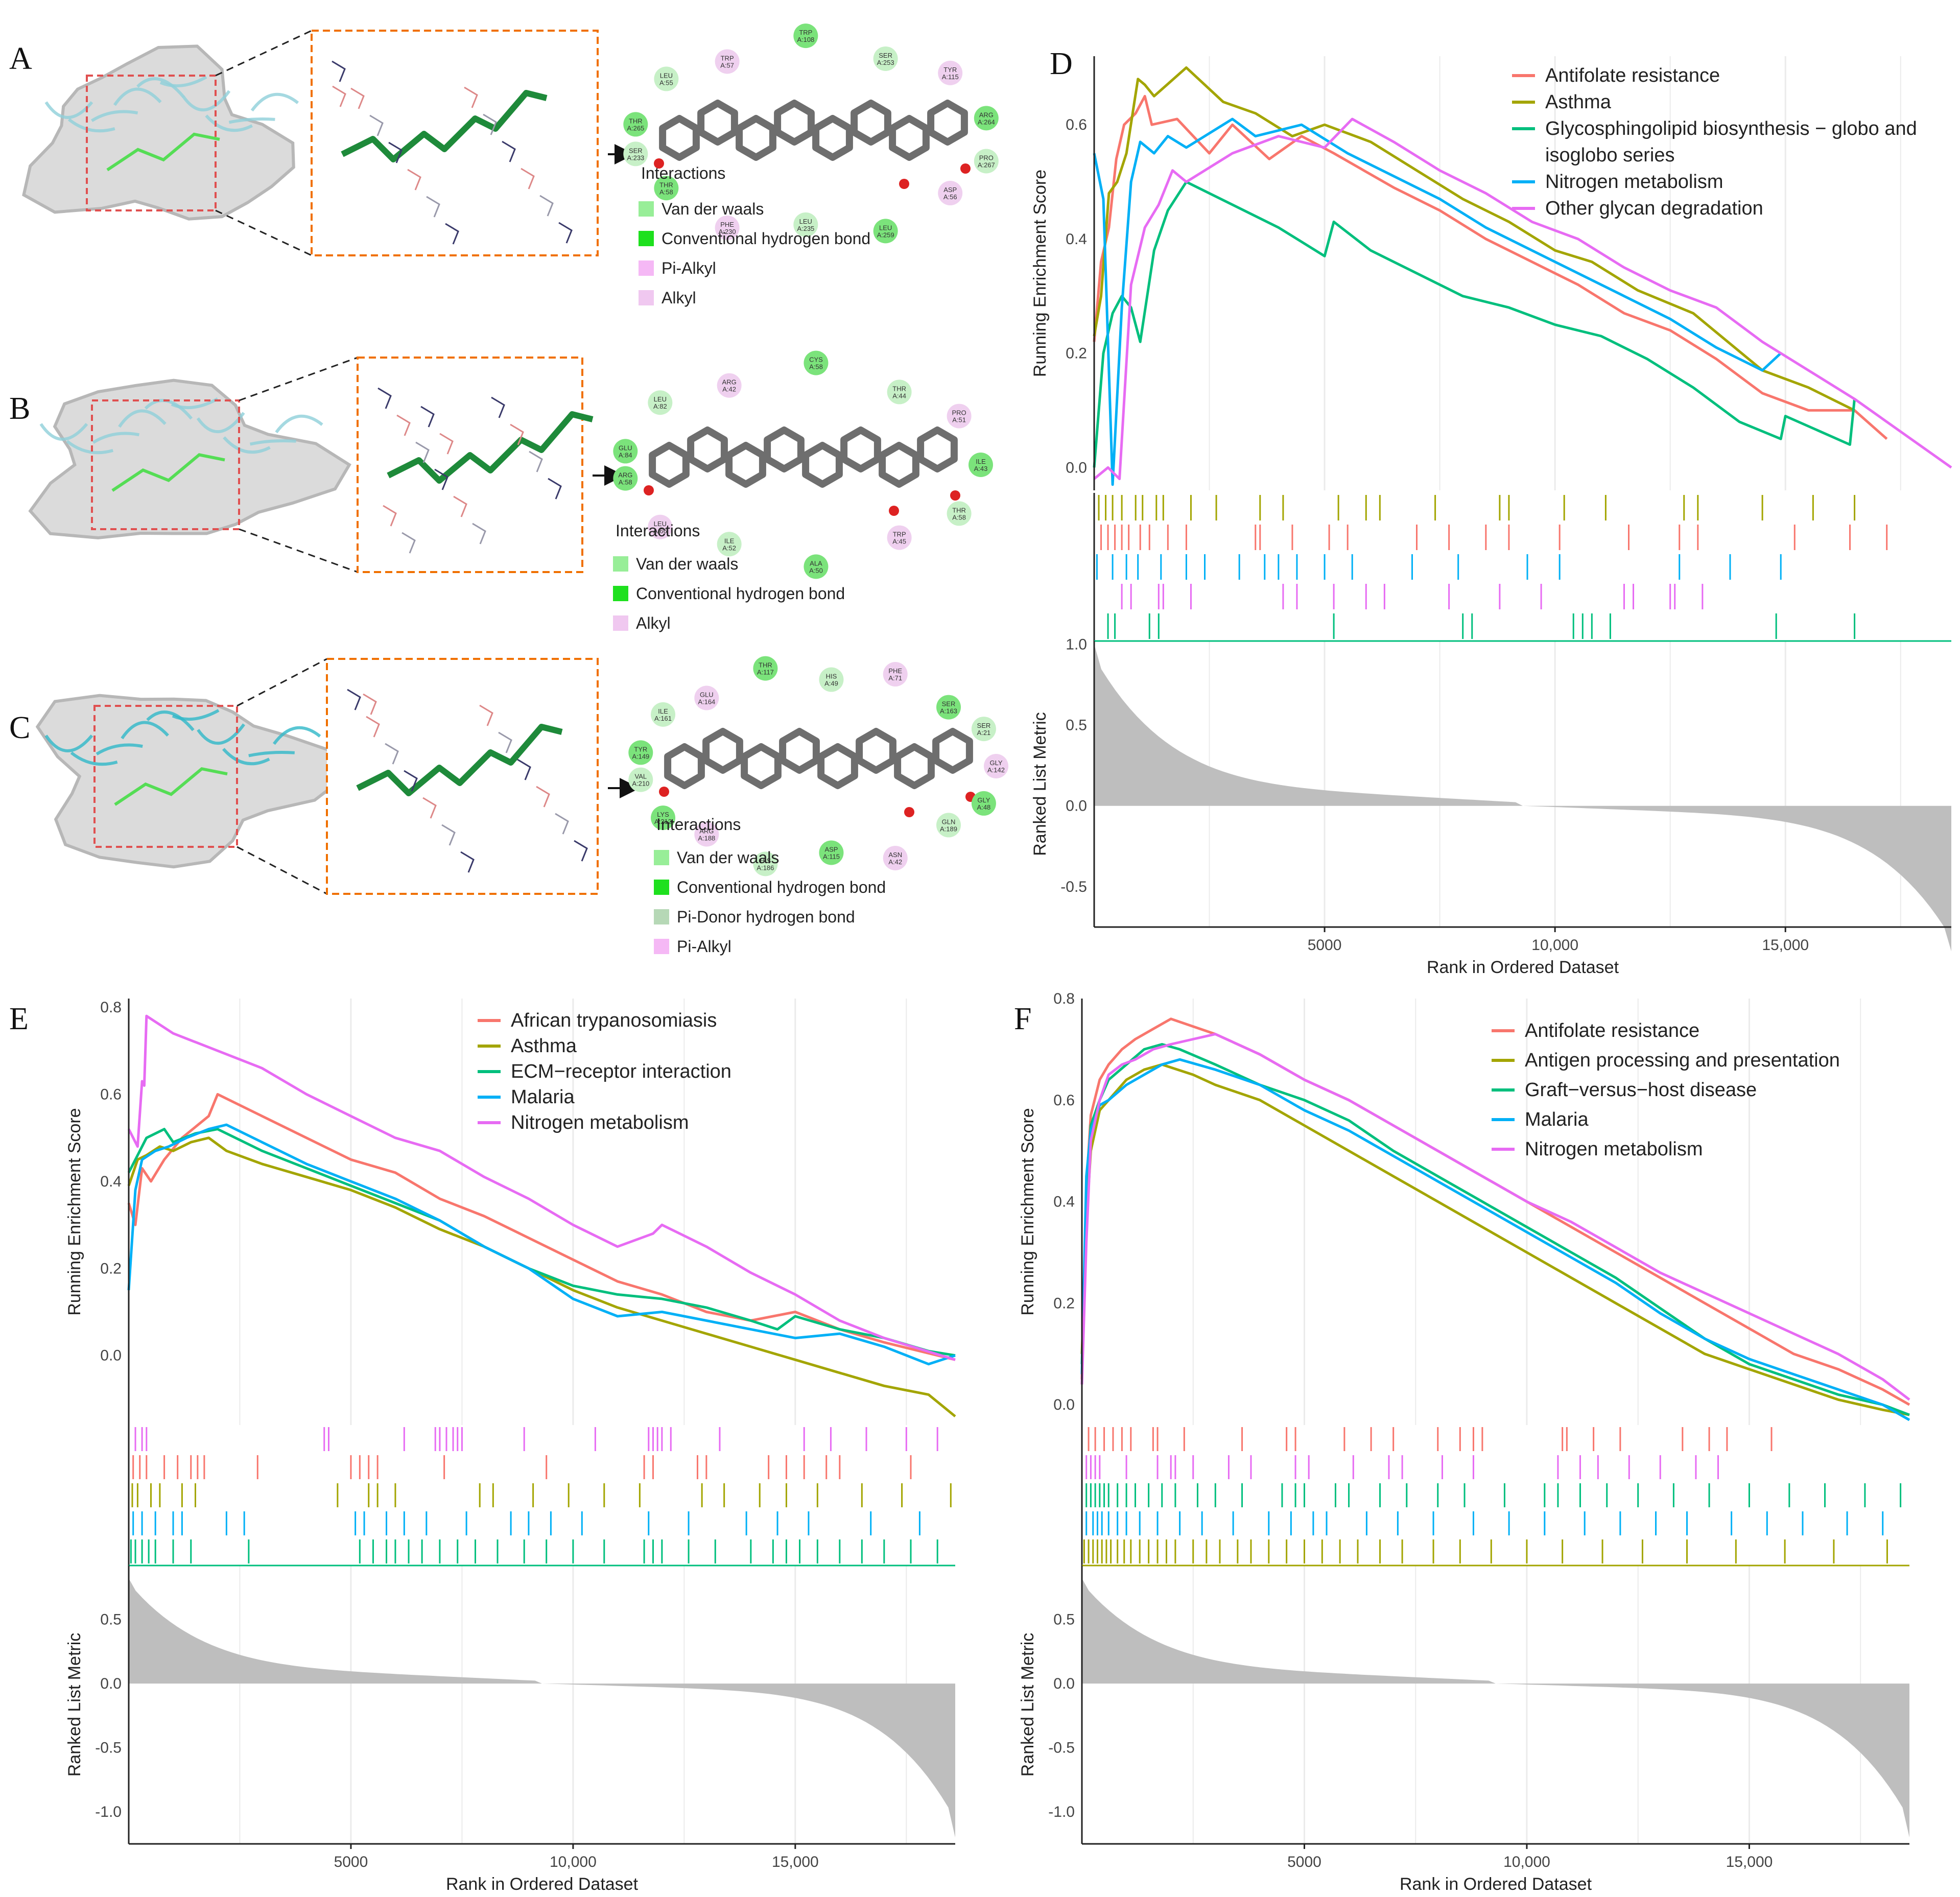 This screenshot has height=1897, width=1960. What do you see at coordinates (899, 542) in the screenshot?
I see `residue-label-id: A:45` at bounding box center [899, 542].